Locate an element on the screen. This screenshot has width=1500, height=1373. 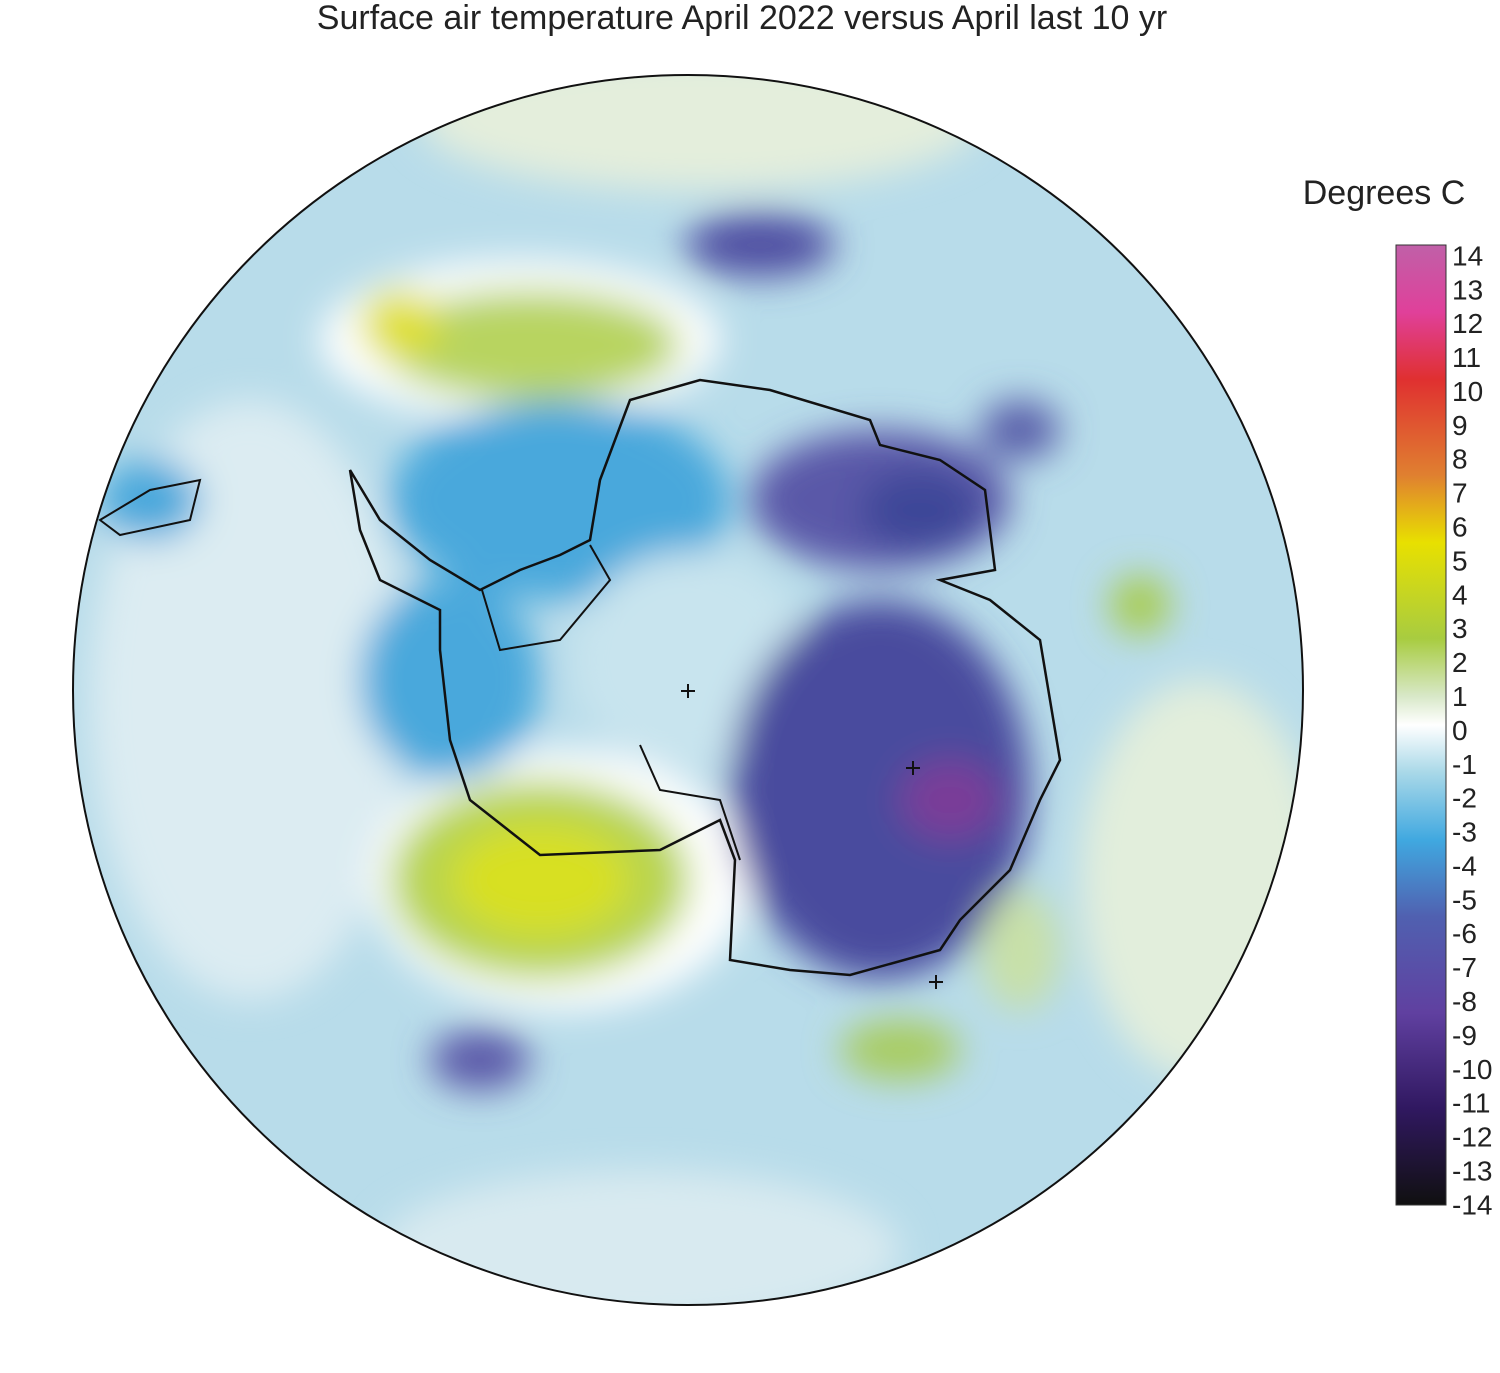
colorbar-tick-label: -5 is located at coordinates (1464, 899).